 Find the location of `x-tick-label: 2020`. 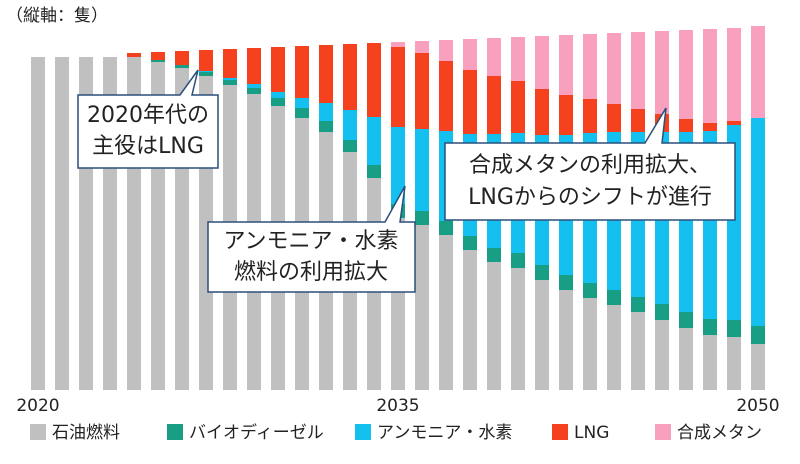

x-tick-label: 2020 is located at coordinates (37, 406).